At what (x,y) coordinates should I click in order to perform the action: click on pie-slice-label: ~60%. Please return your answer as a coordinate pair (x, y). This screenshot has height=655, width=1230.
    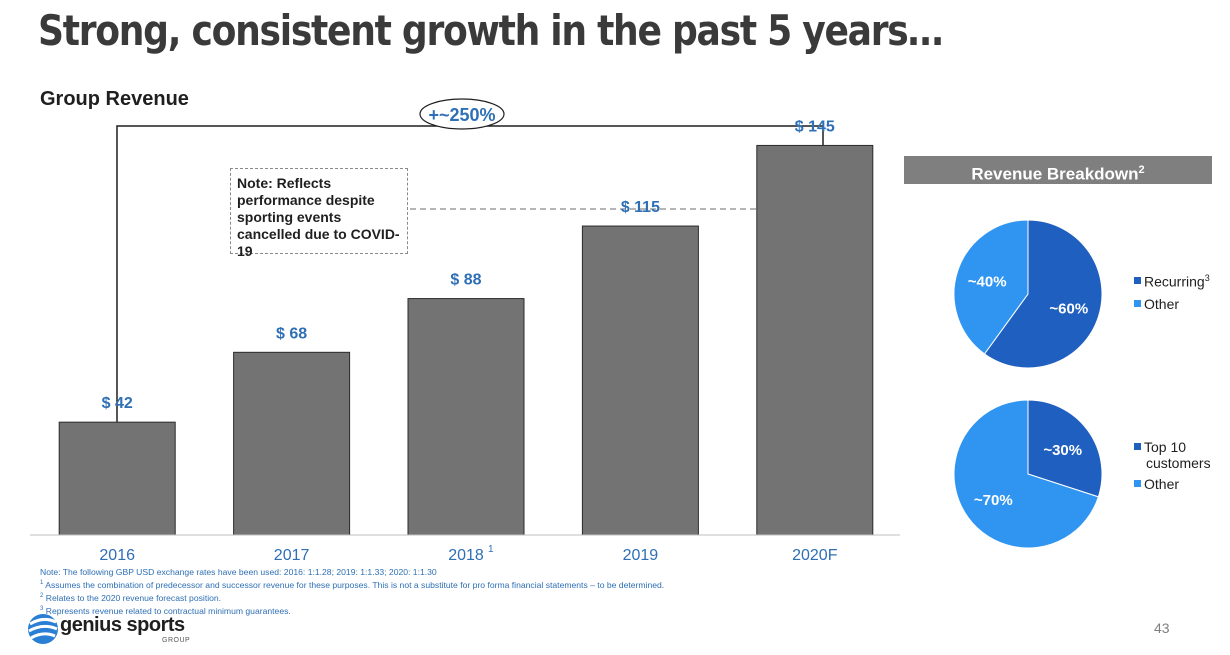
    Looking at the image, I should click on (1068, 308).